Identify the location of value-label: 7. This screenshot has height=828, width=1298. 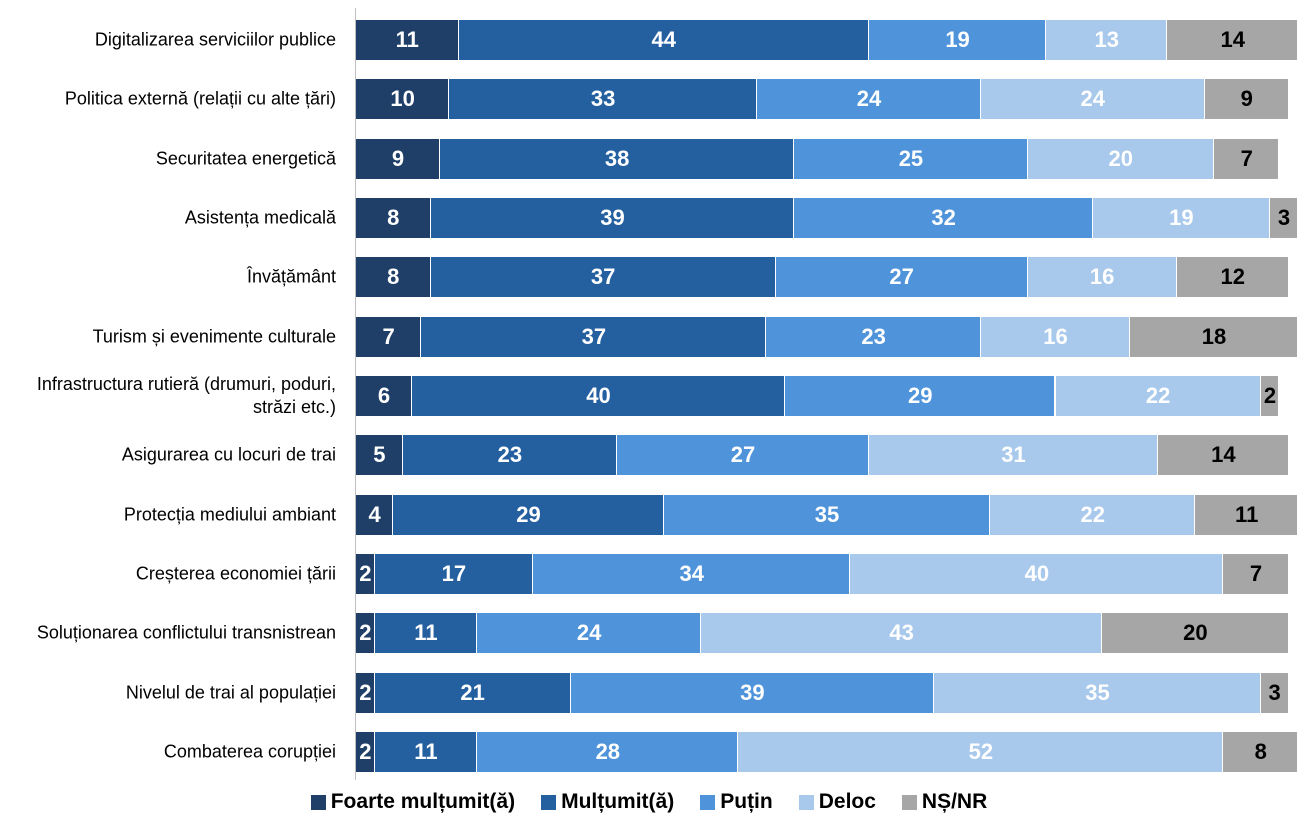
(1256, 573).